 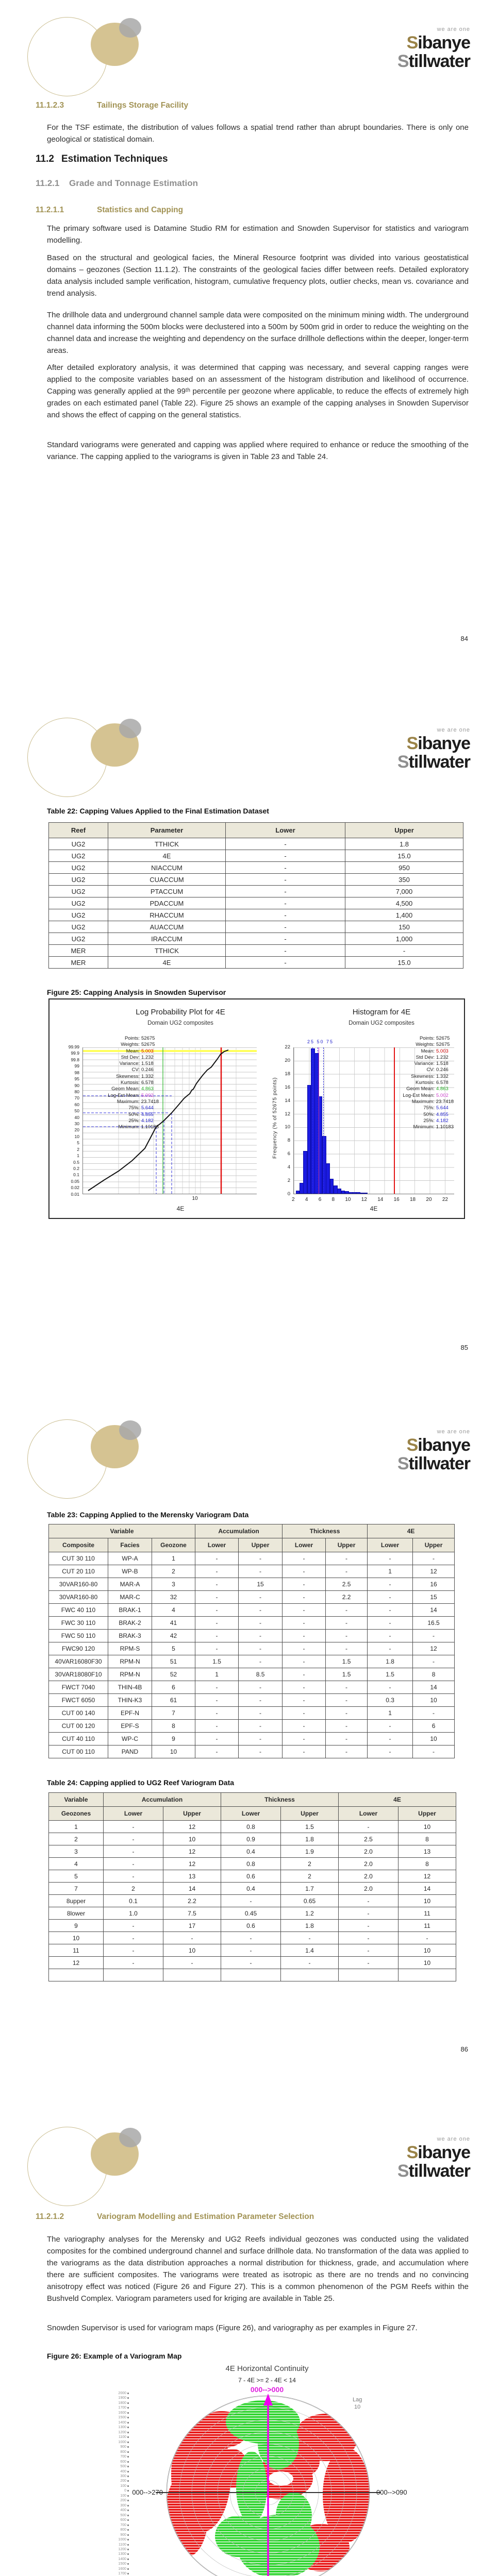 I want to click on direction-label-east: 000-->090, so click(x=391, y=2492).